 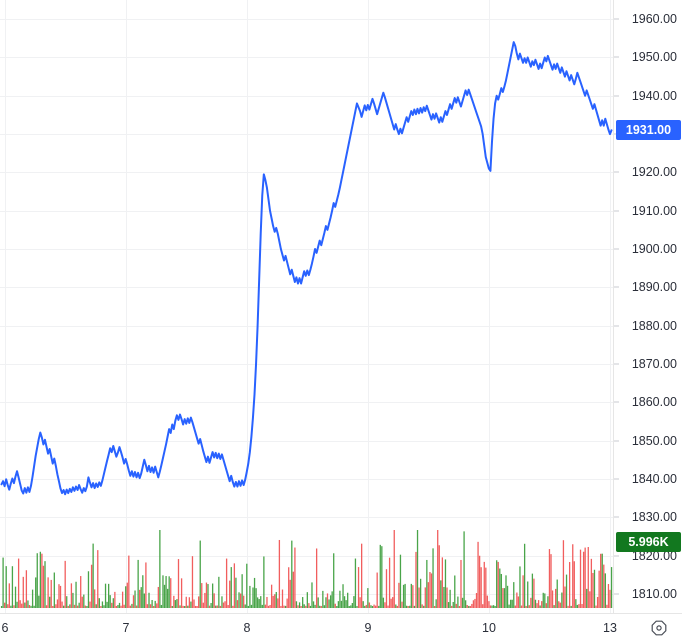 I want to click on axis-settings-icon, so click(x=659, y=628).